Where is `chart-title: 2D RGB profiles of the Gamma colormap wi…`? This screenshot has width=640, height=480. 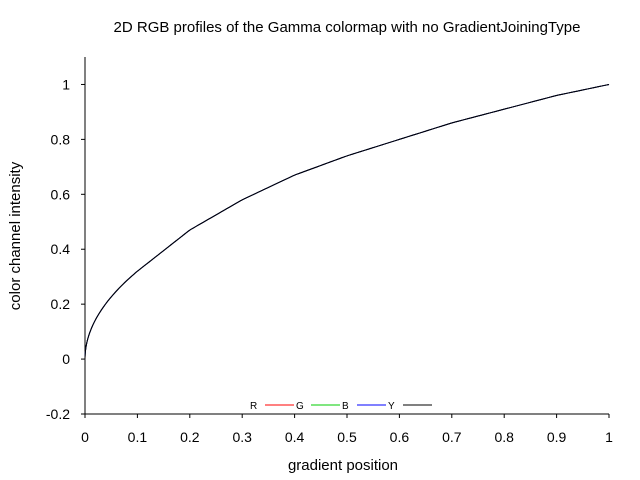 chart-title: 2D RGB profiles of the Gamma colormap wi… is located at coordinates (347, 27).